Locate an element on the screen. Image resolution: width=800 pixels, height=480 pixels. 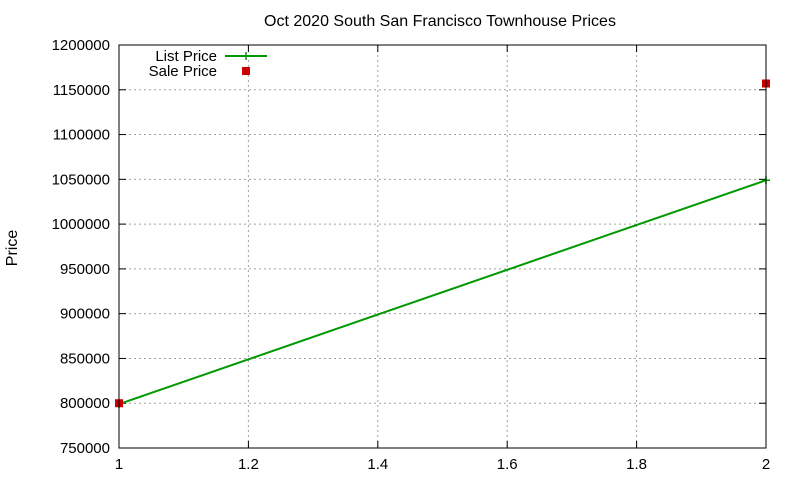
y-tick-label: 1000000 is located at coordinates (81, 224).